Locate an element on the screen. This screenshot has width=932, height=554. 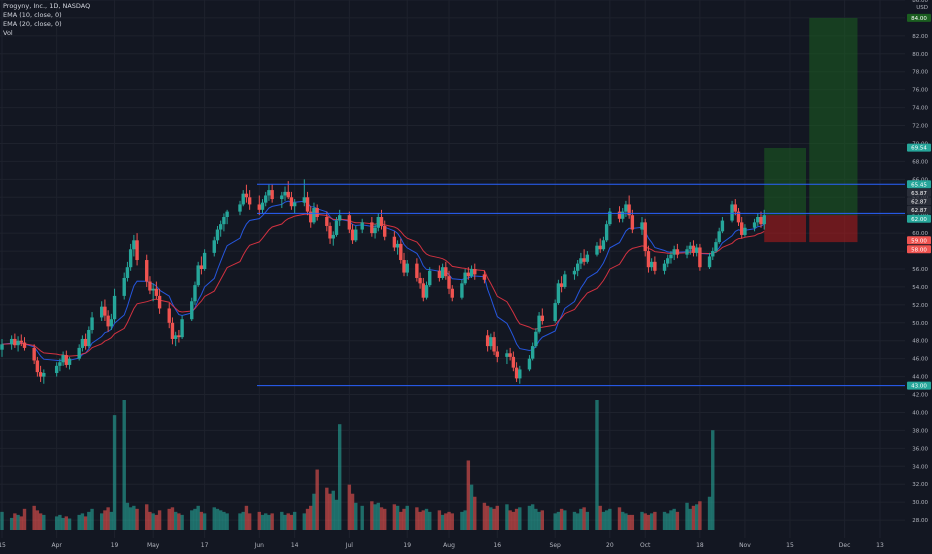
y-tick-label: 82.00 is located at coordinates (920, 37).